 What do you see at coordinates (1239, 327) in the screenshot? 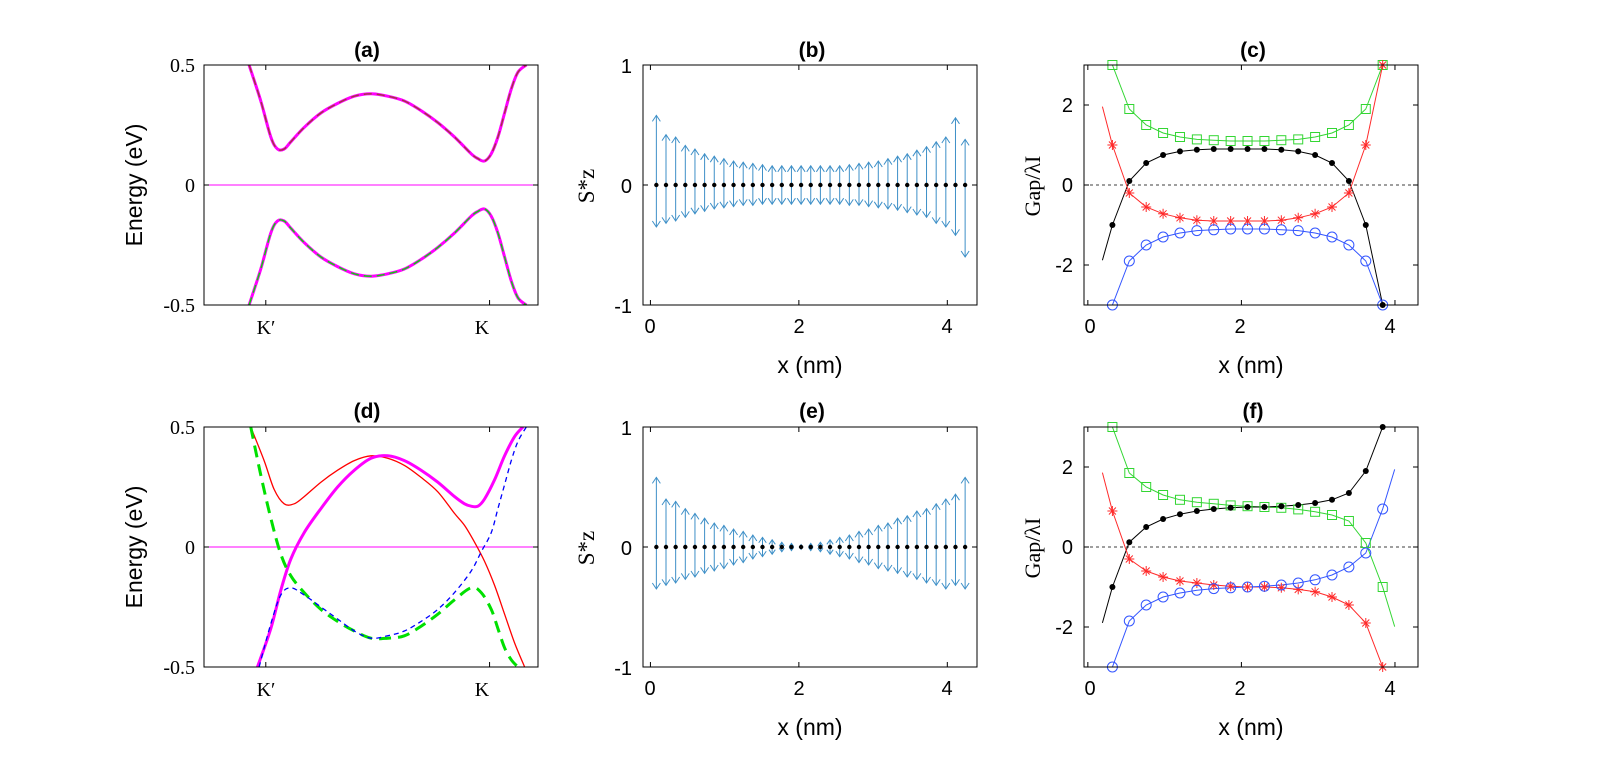
I see `panel-c-xtick-label: 2` at bounding box center [1239, 327].